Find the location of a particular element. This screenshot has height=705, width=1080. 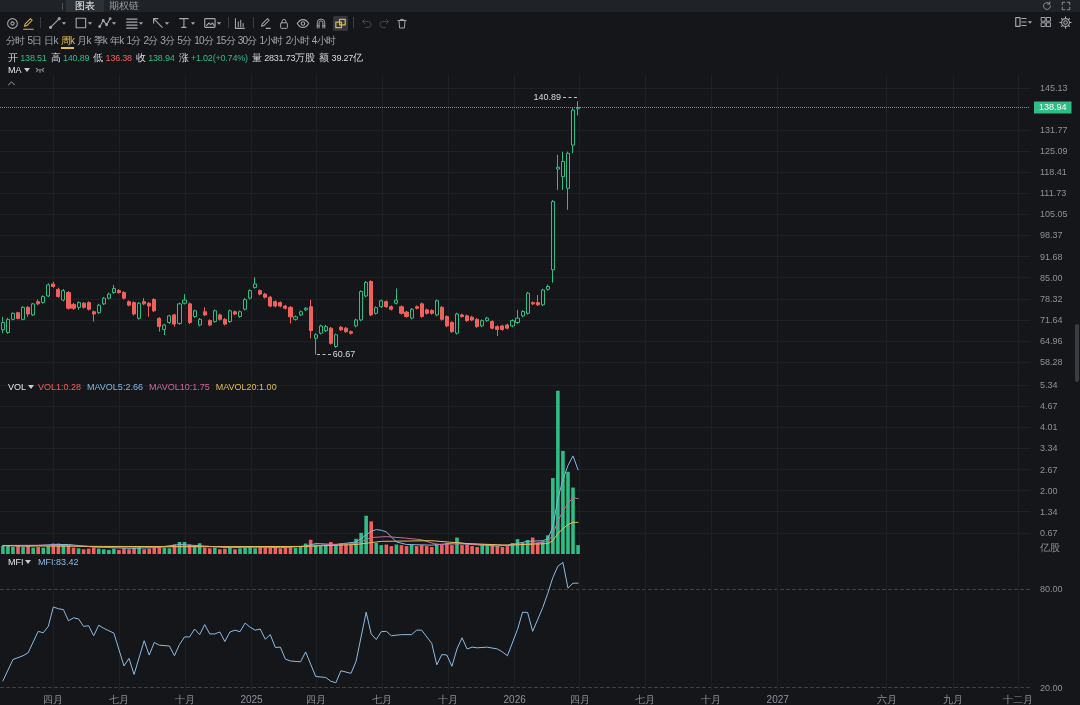

text: 季k is located at coordinates (100, 41).